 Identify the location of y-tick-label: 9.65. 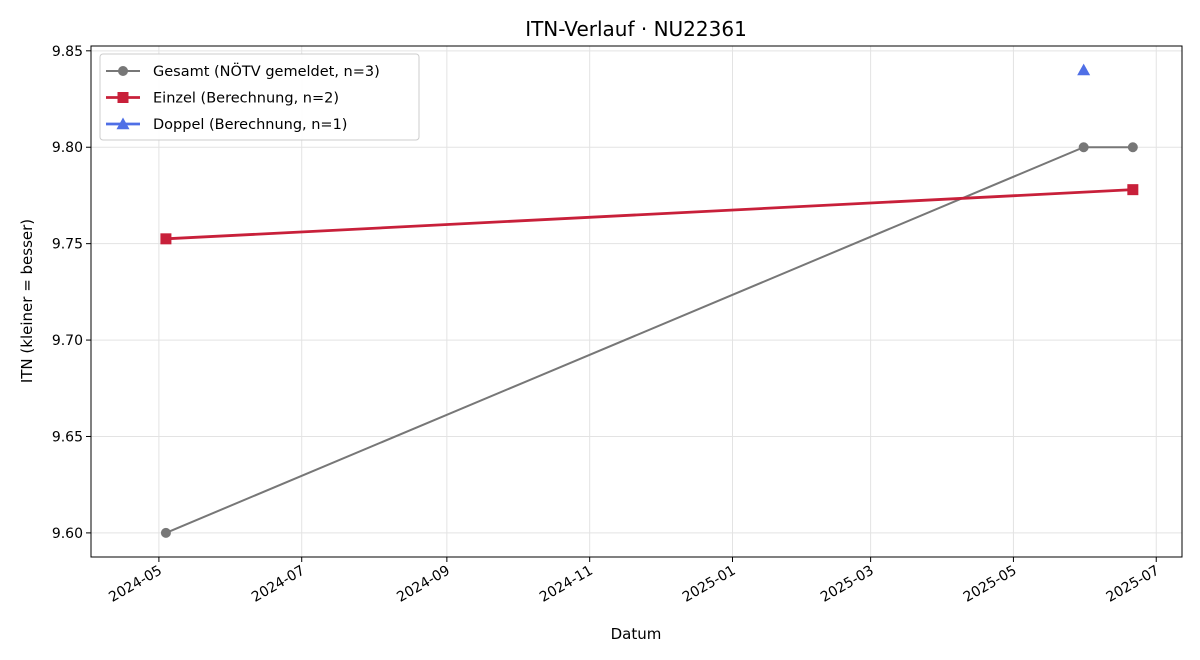
(67, 437).